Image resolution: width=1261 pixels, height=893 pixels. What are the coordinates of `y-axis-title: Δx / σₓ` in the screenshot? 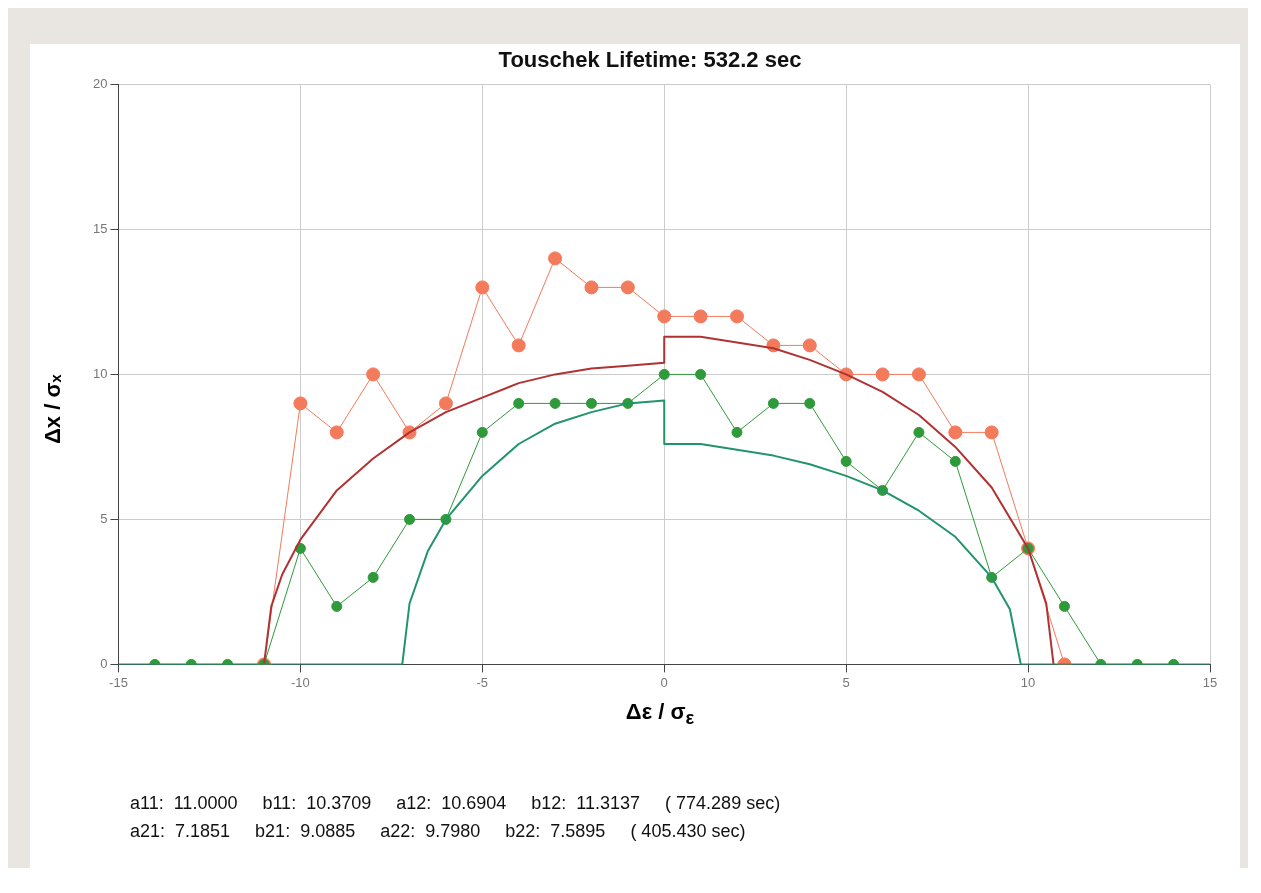 It's located at (53, 409).